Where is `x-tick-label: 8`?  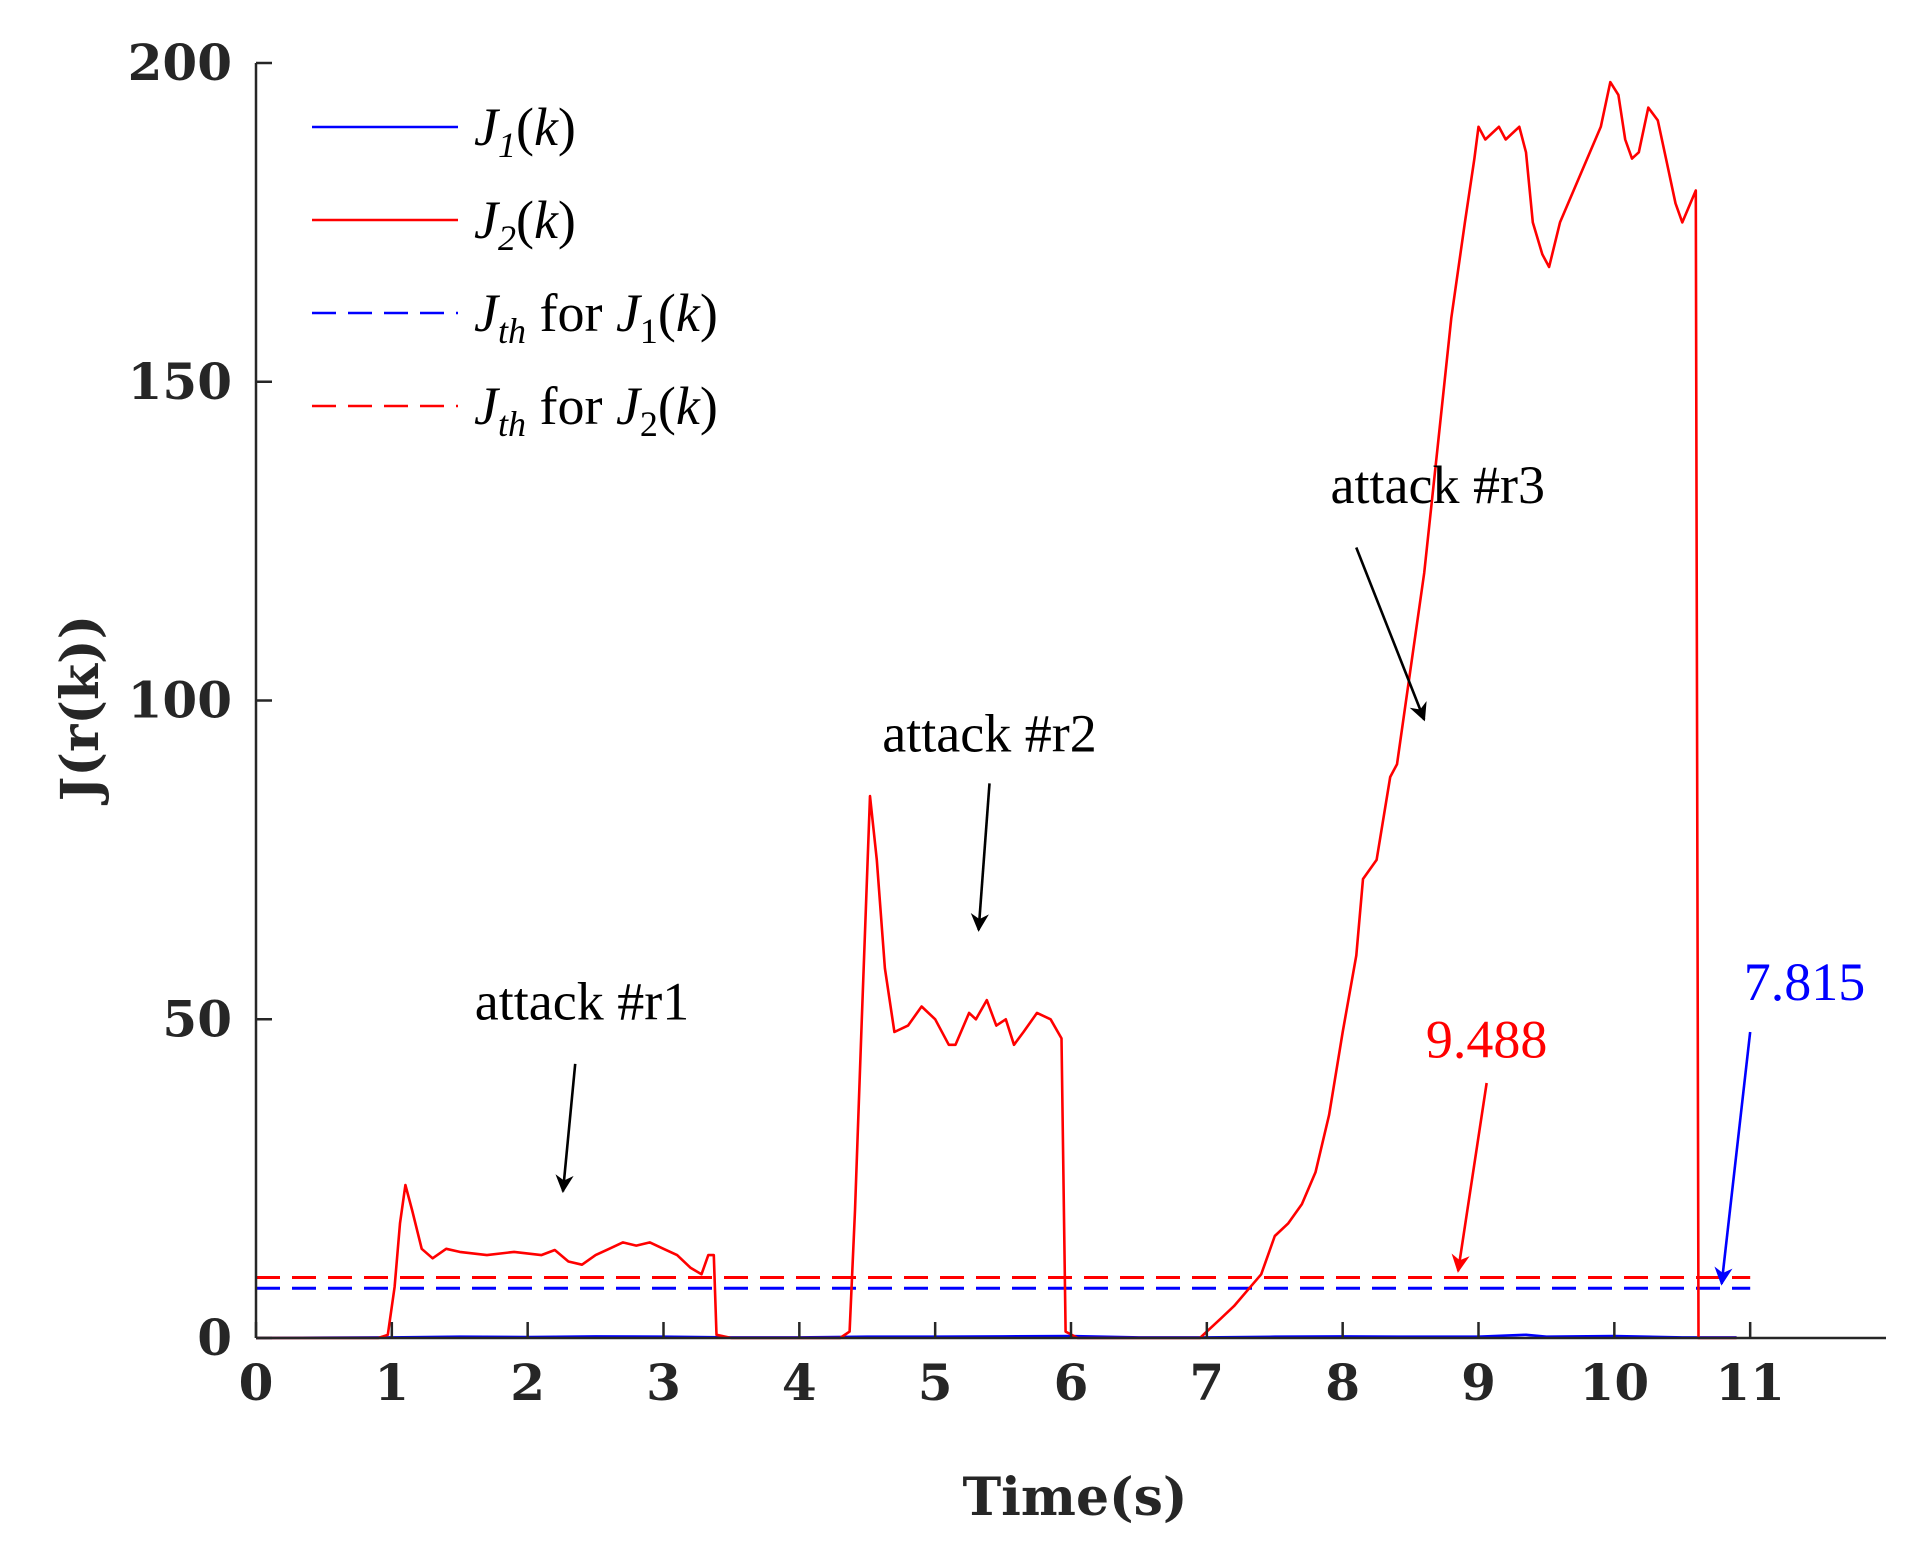
x-tick-label: 8 is located at coordinates (1342, 1382).